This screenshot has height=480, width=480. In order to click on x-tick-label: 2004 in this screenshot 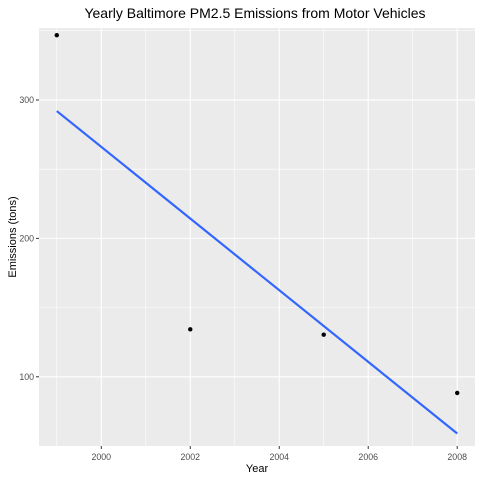, I will do `click(279, 457)`.